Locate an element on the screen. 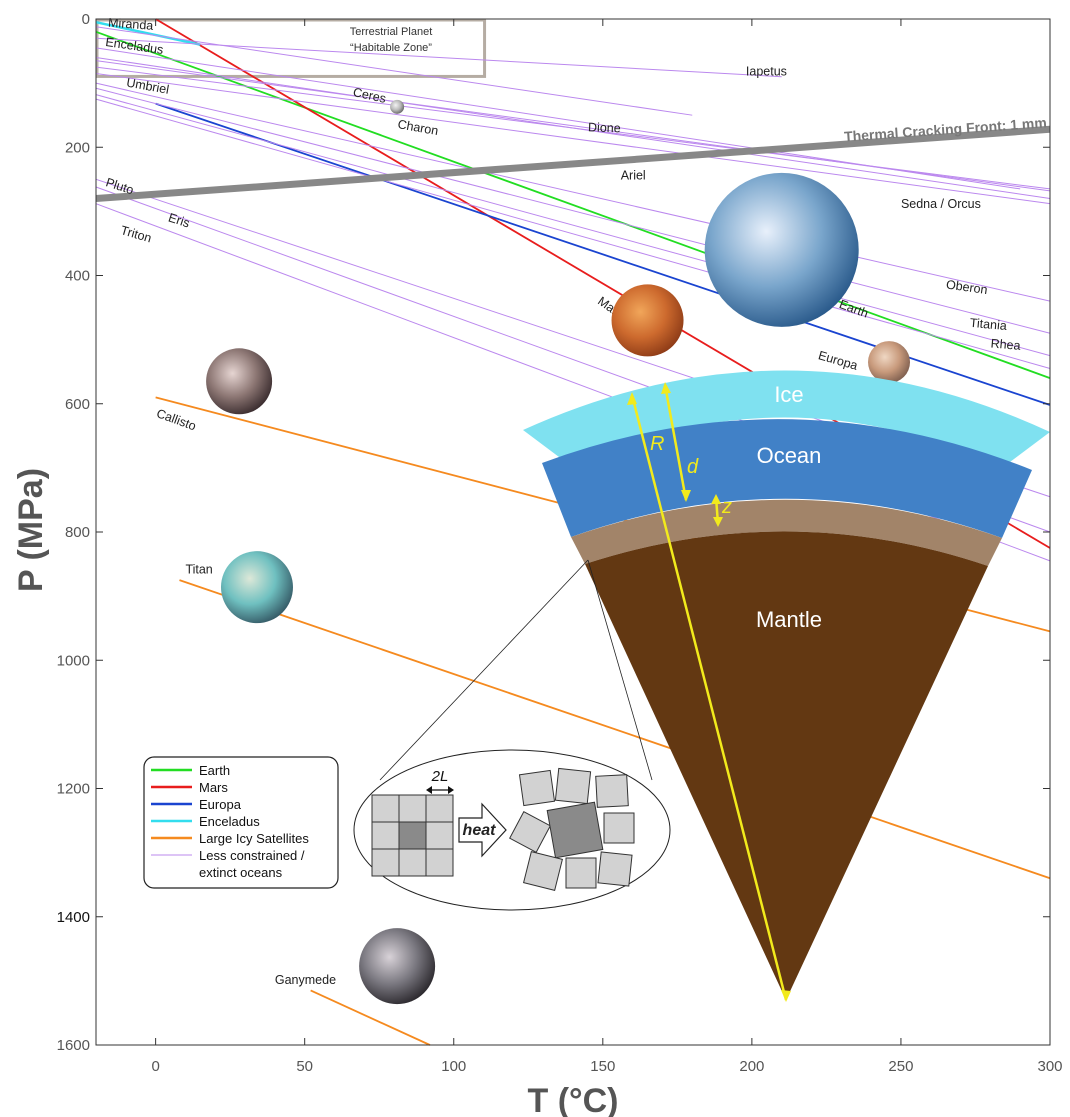 This screenshot has width=1070, height=1117. variable-z: z is located at coordinates (726, 507).